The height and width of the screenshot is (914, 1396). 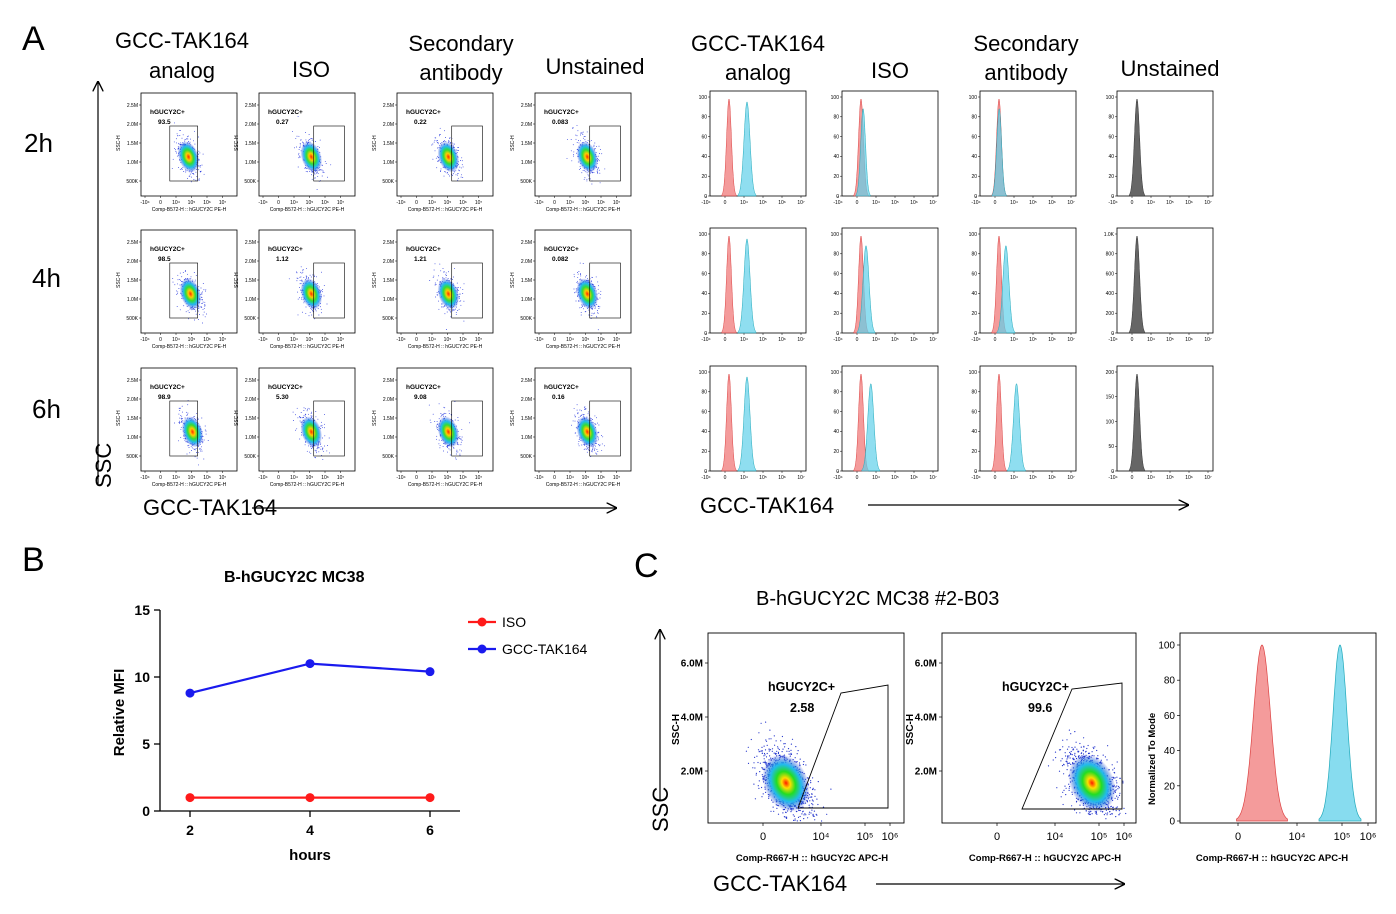 What do you see at coordinates (744, 478) in the screenshot?
I see `hist-xtick: 10⁴` at bounding box center [744, 478].